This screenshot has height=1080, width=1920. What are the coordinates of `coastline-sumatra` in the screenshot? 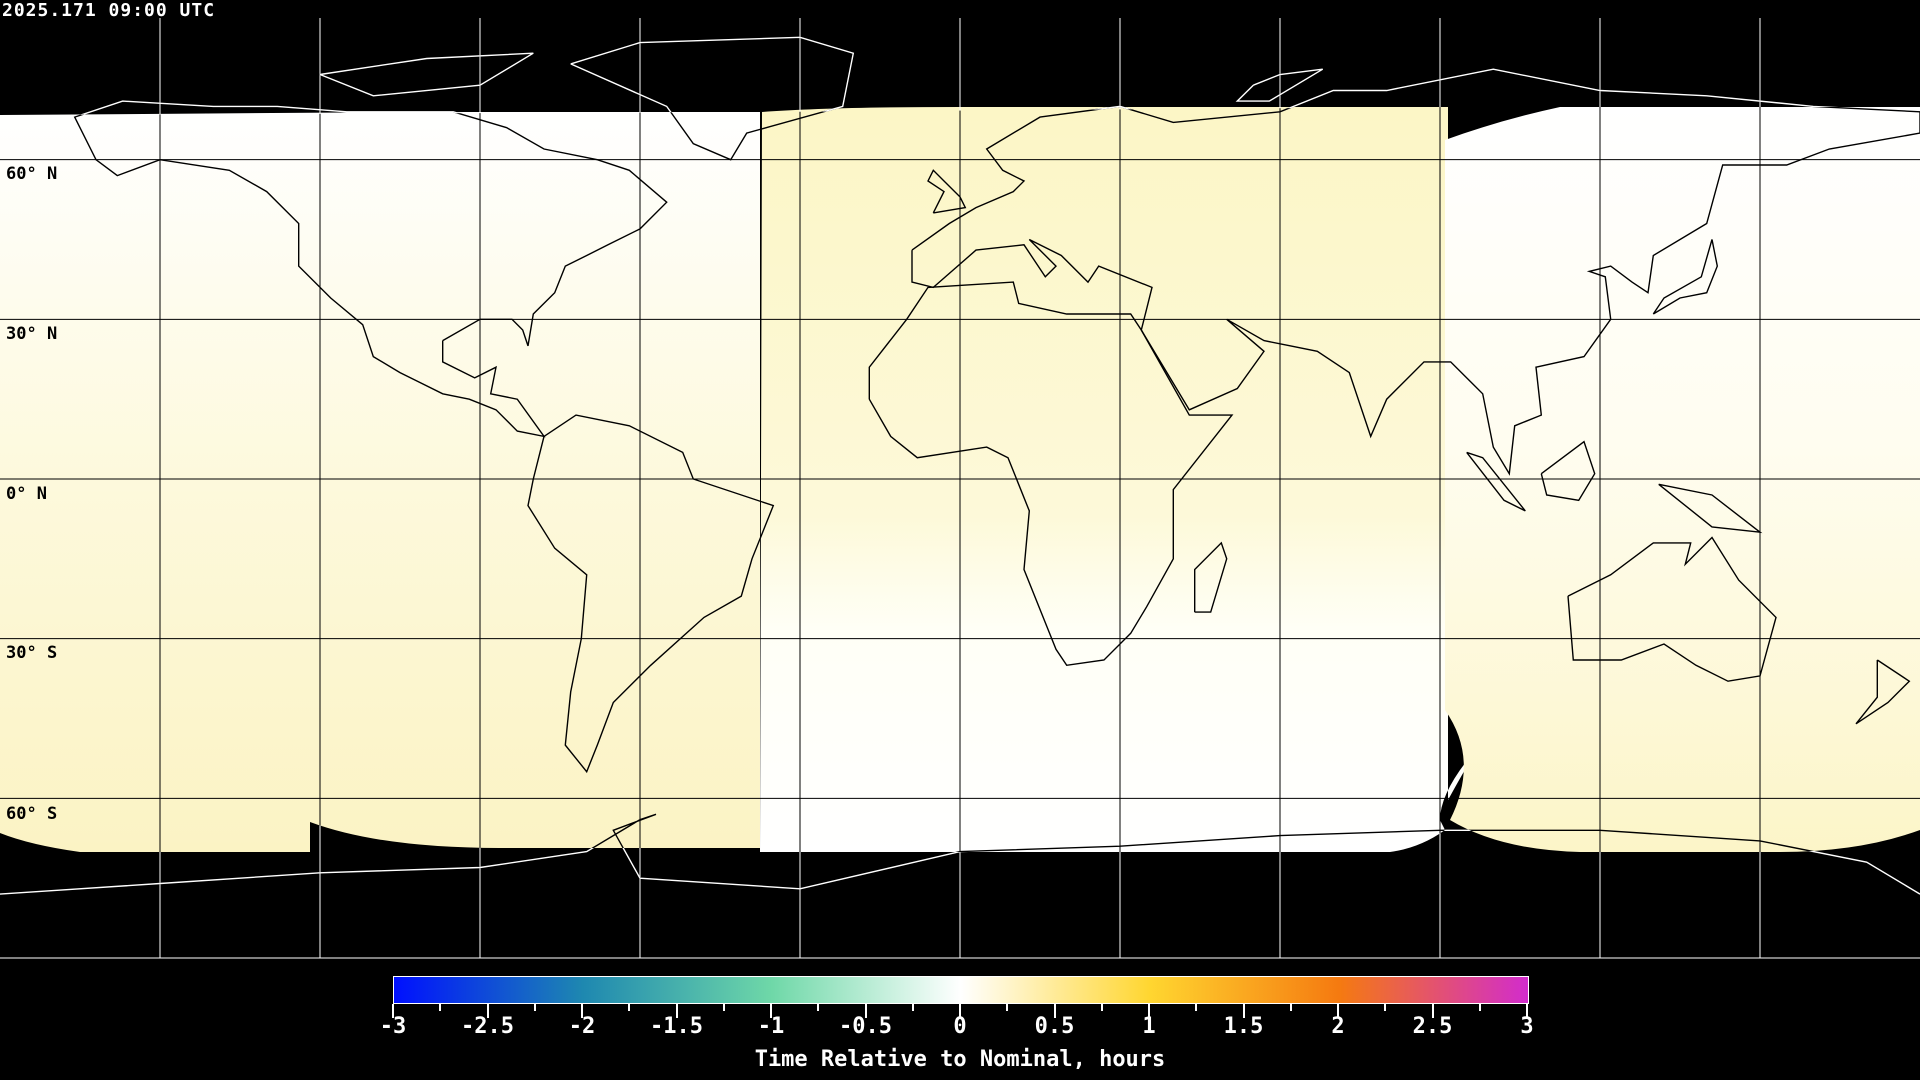 It's located at (1496, 481).